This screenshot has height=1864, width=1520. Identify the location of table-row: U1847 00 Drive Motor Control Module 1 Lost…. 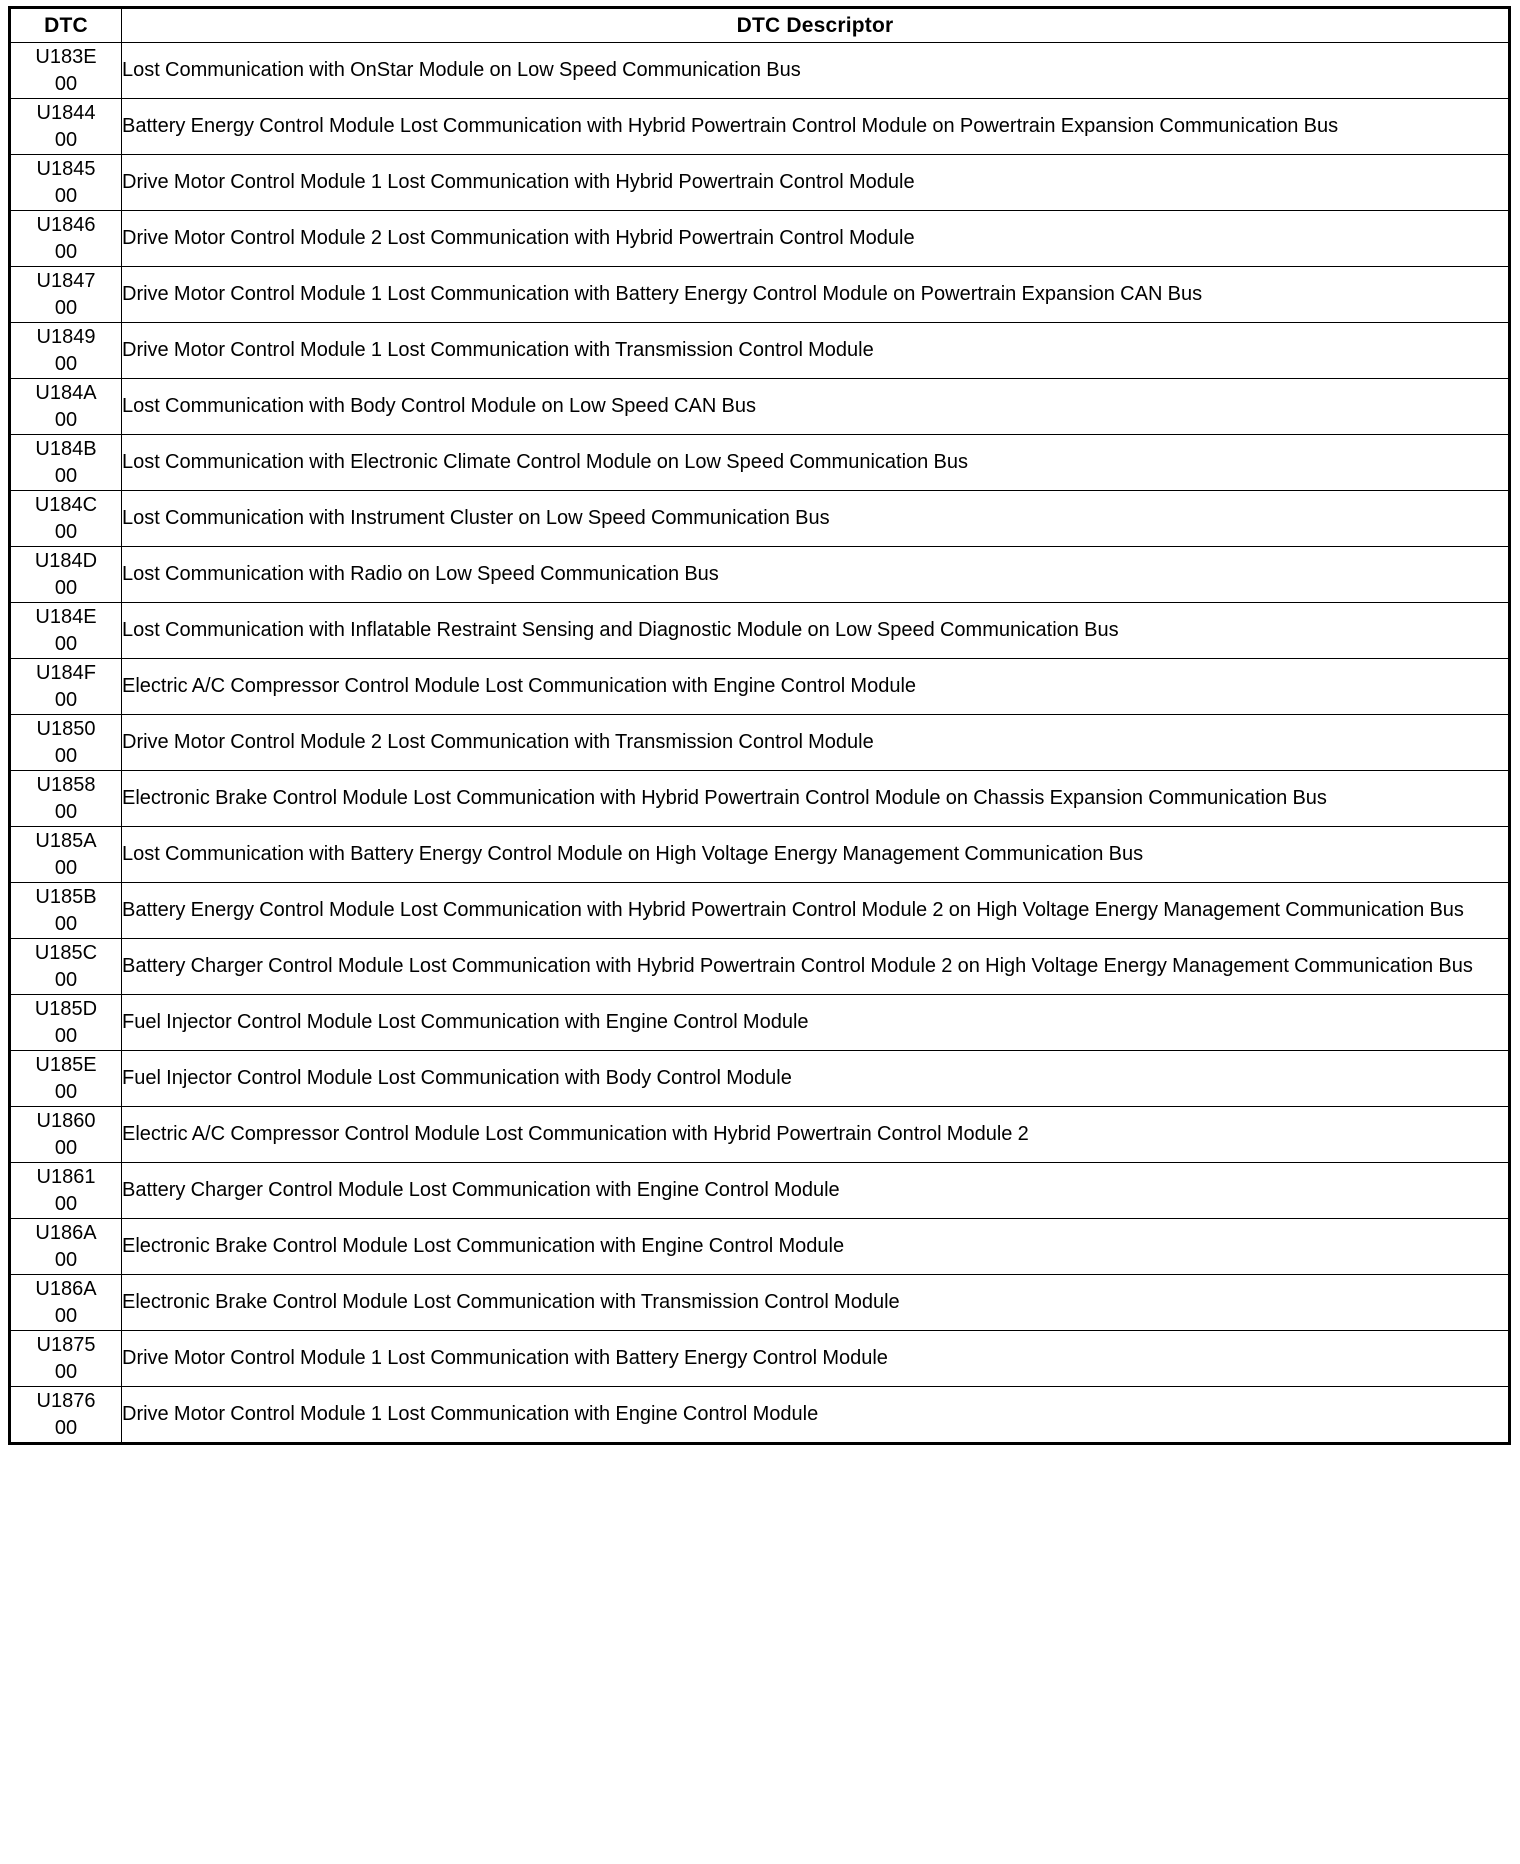
(759, 294).